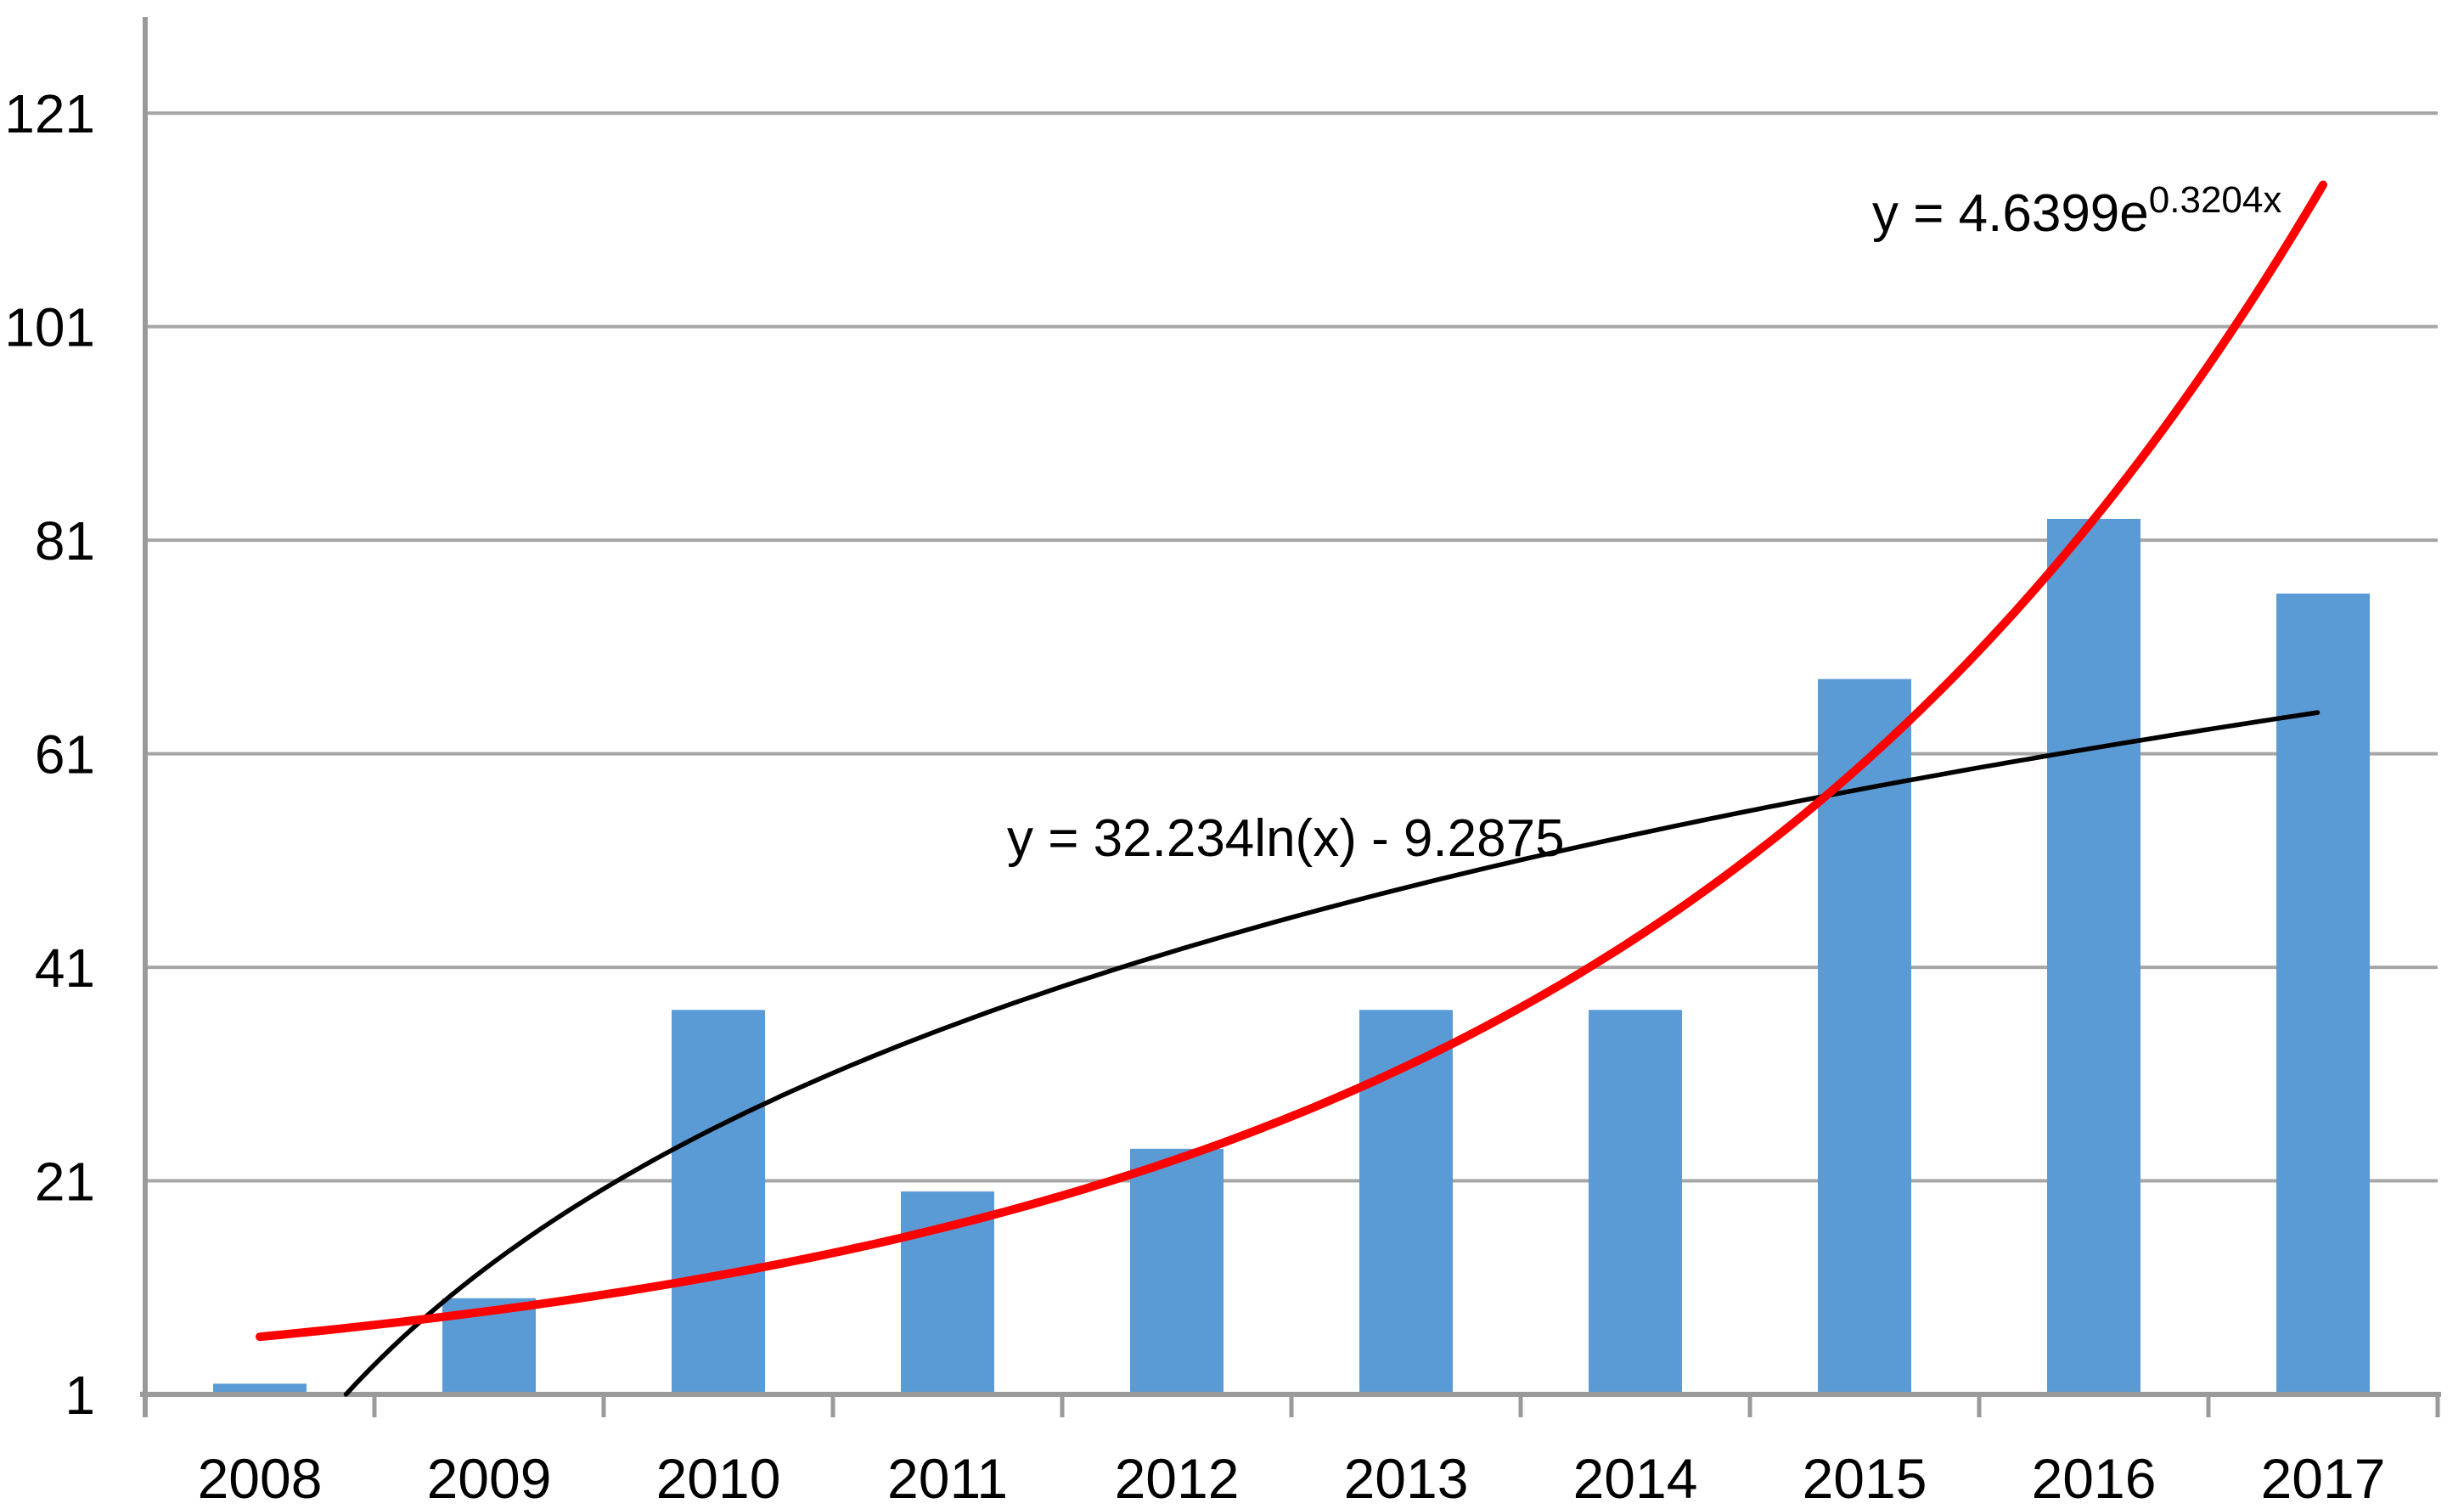  What do you see at coordinates (49, 114) in the screenshot?
I see `y-tick-label-121: 121` at bounding box center [49, 114].